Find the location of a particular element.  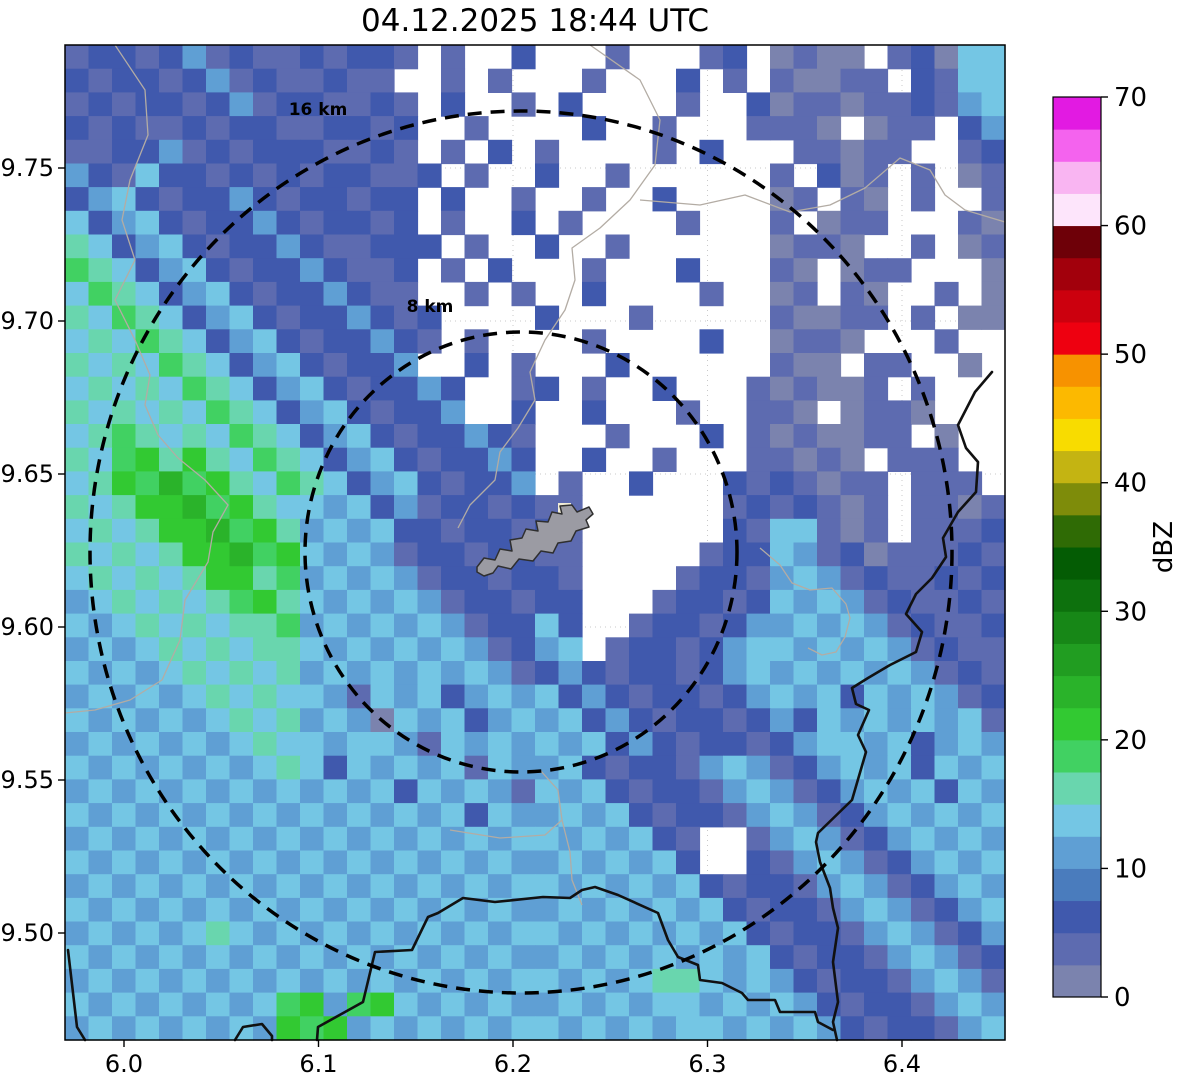

river-line is located at coordinates (146, 379).